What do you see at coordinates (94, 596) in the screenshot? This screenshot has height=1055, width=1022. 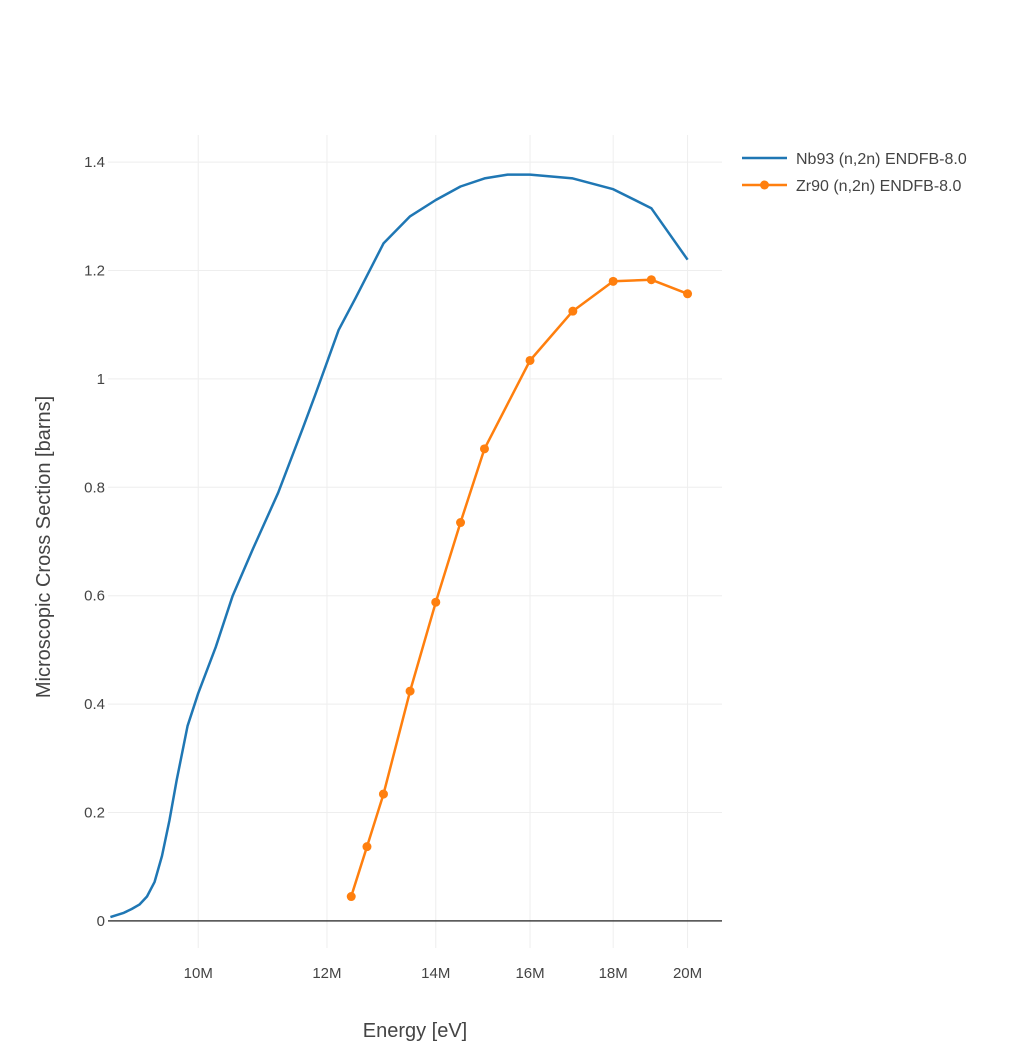 I see `y-tick-label: 0.6` at bounding box center [94, 596].